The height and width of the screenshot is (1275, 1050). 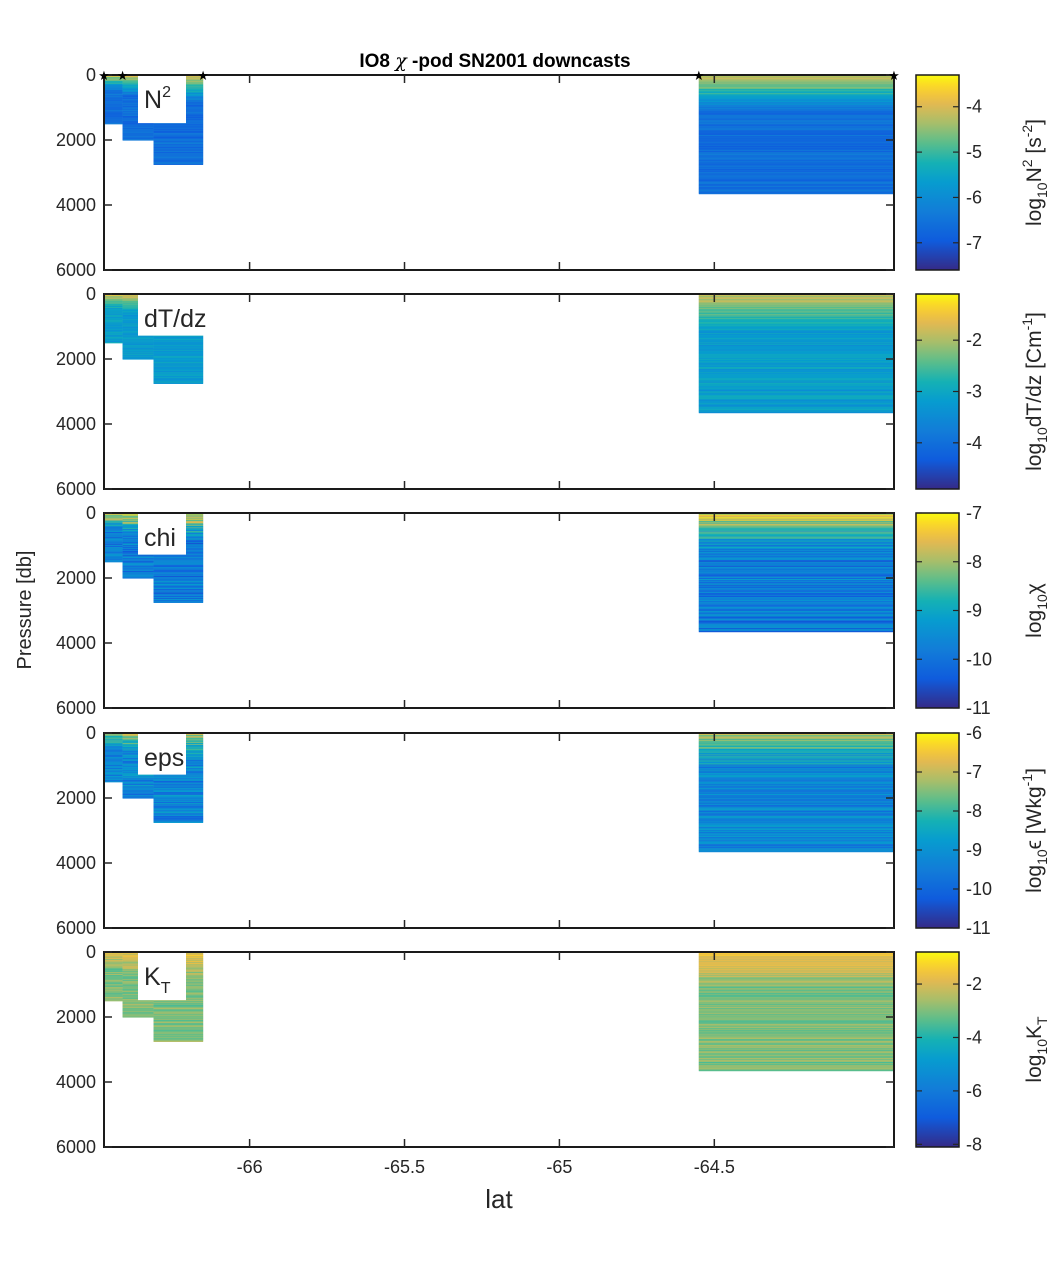 What do you see at coordinates (494, 61) in the screenshot?
I see `figure-title: IO8 χ -pod SN2001 downcasts` at bounding box center [494, 61].